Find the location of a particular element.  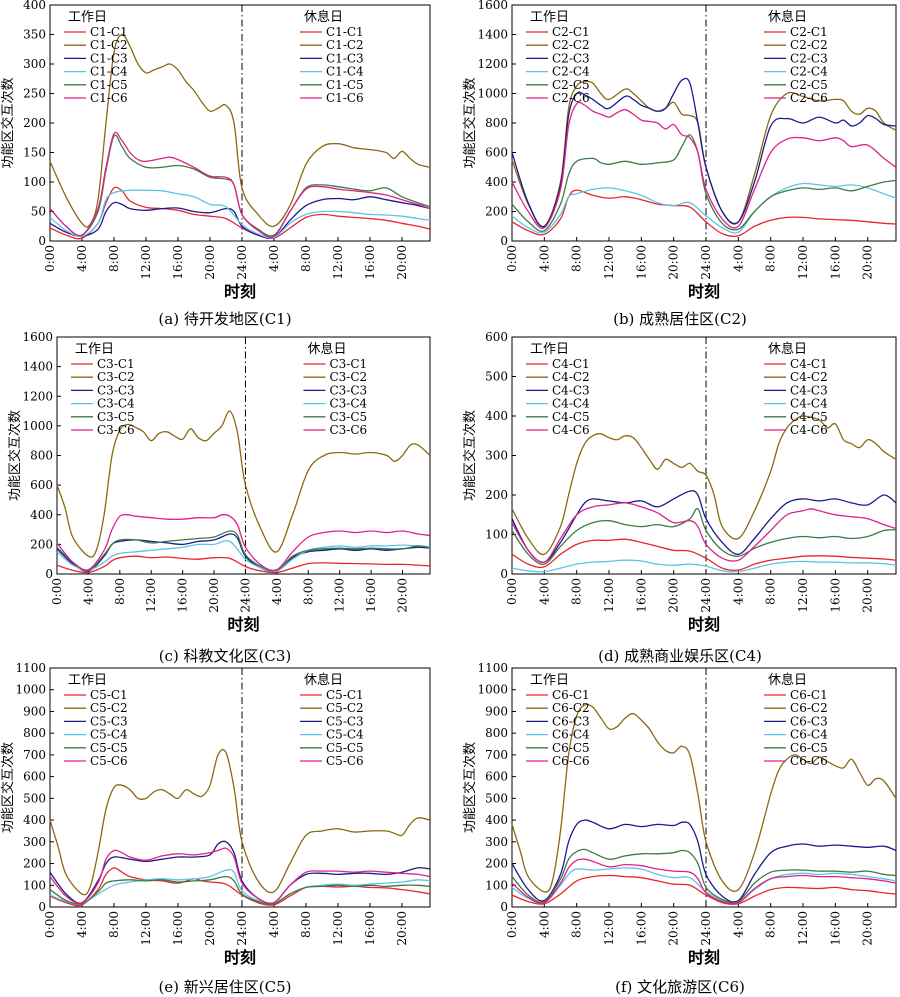

series-line-c2-c4 is located at coordinates (704, 208).